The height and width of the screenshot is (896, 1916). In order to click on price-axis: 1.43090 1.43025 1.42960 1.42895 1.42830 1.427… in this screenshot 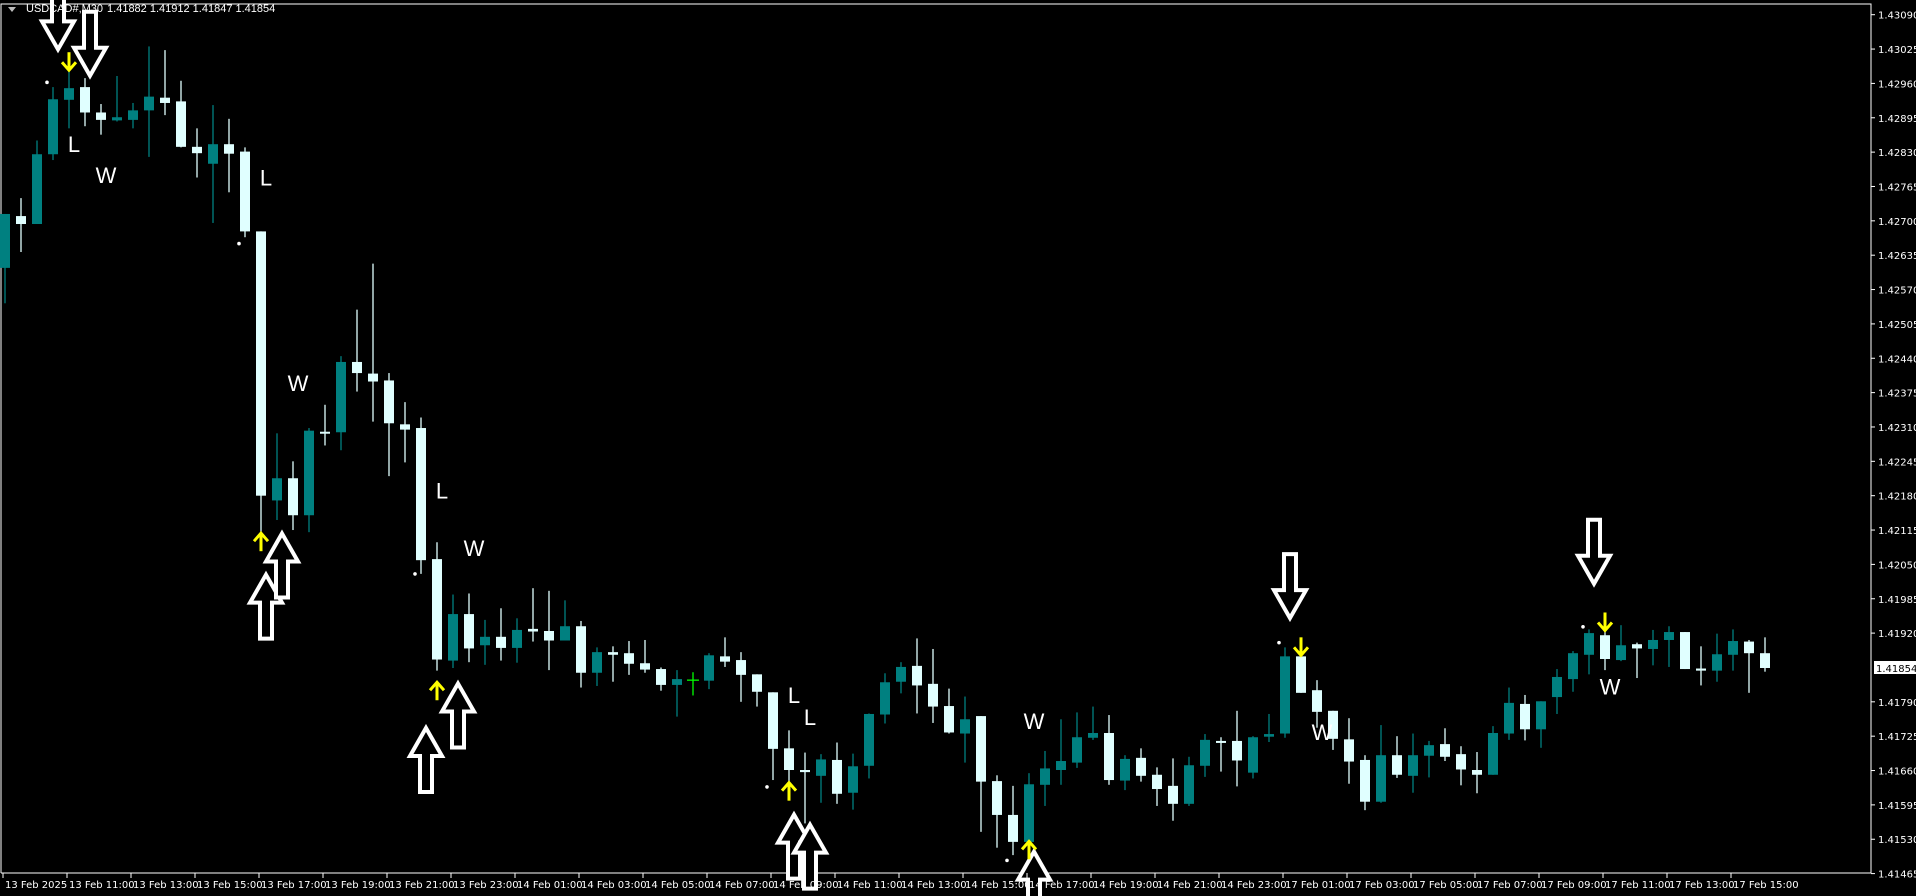, I will do `click(1893, 446)`.